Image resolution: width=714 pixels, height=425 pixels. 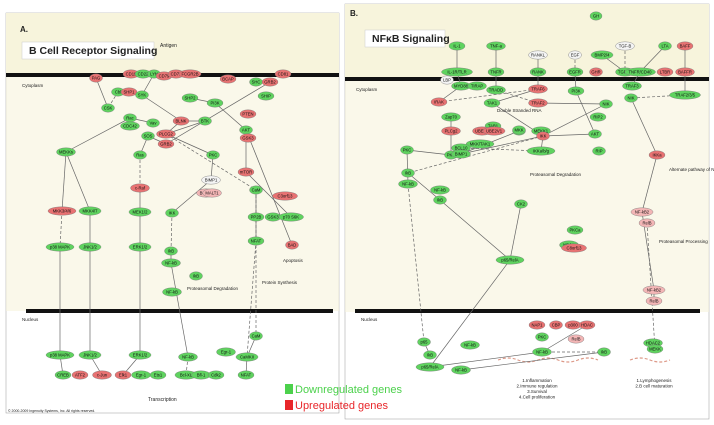 I want to click on panel-a-node: Ras, so click(x=140, y=155).